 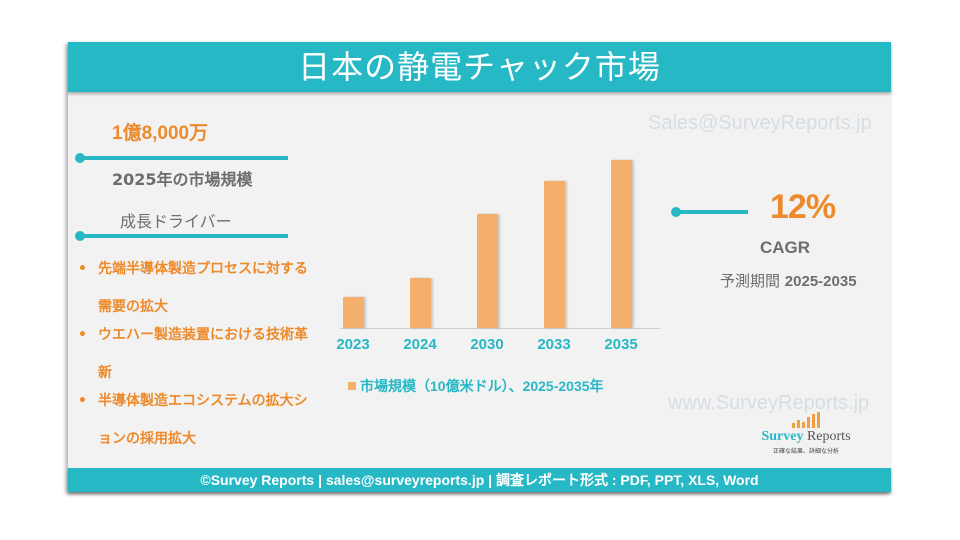 I want to click on bar-2035, so click(x=621, y=244).